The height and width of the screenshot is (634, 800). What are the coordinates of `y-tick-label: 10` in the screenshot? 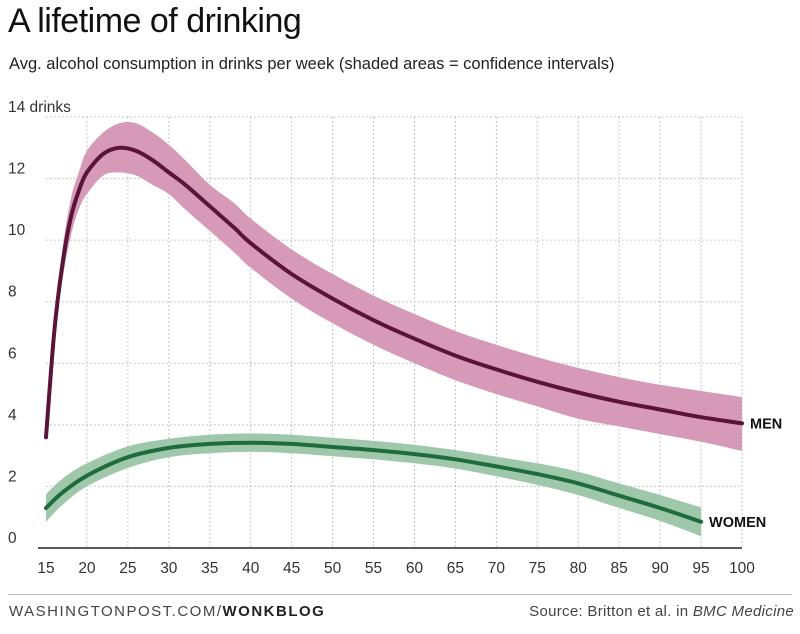 It's located at (17, 230).